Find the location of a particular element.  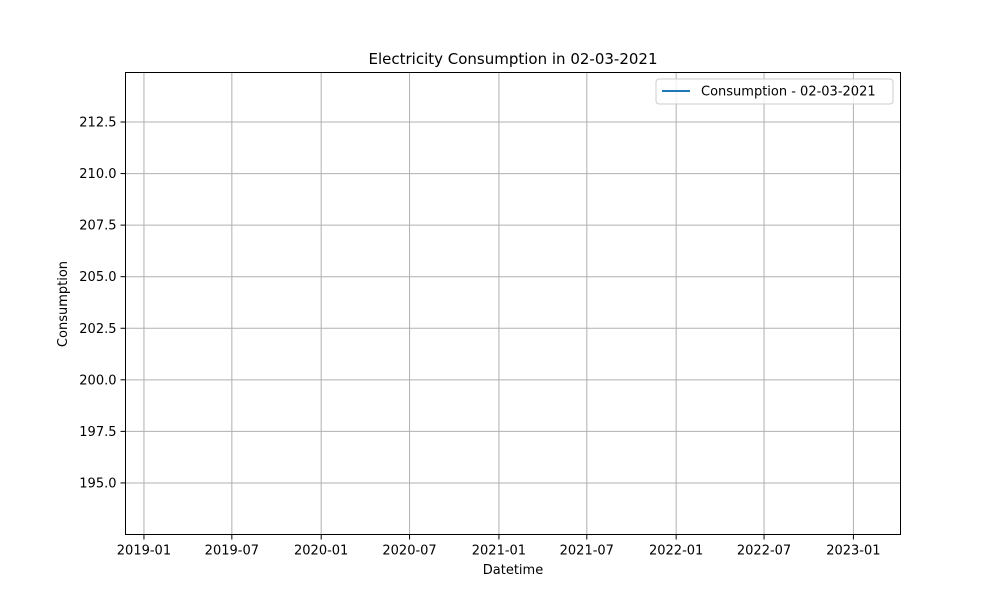

y-tick-label: 200.0 is located at coordinates (97, 380).